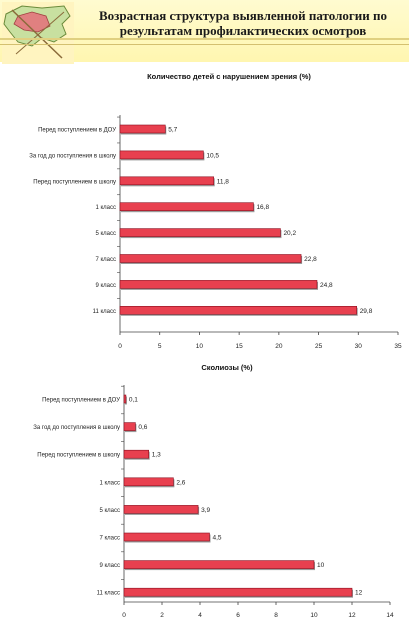 The height and width of the screenshot is (628, 409). I want to click on scoliosis-category-label: Перед поступлением в школу, so click(78, 456).